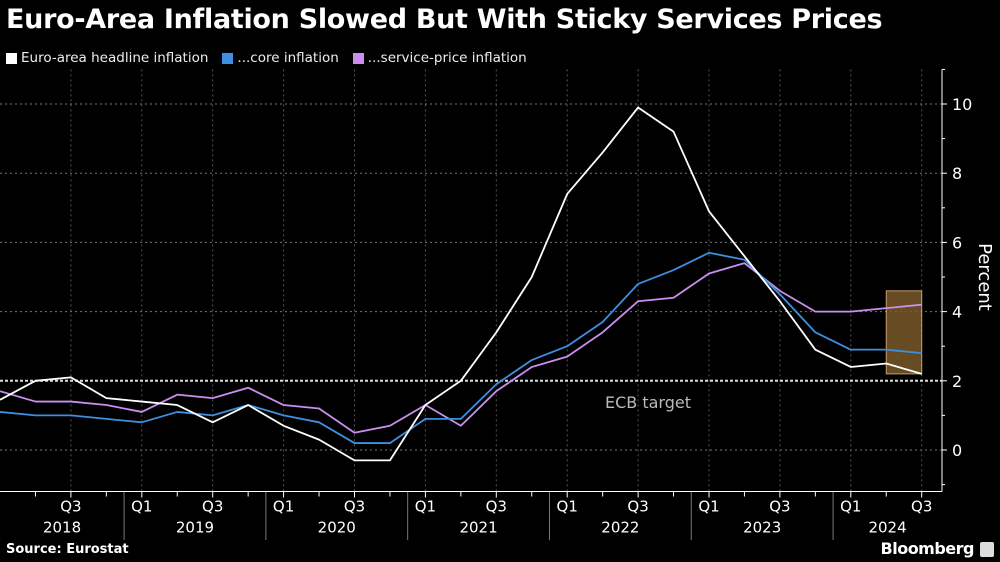  What do you see at coordinates (957, 381) in the screenshot?
I see `y-tick-label: 2` at bounding box center [957, 381].